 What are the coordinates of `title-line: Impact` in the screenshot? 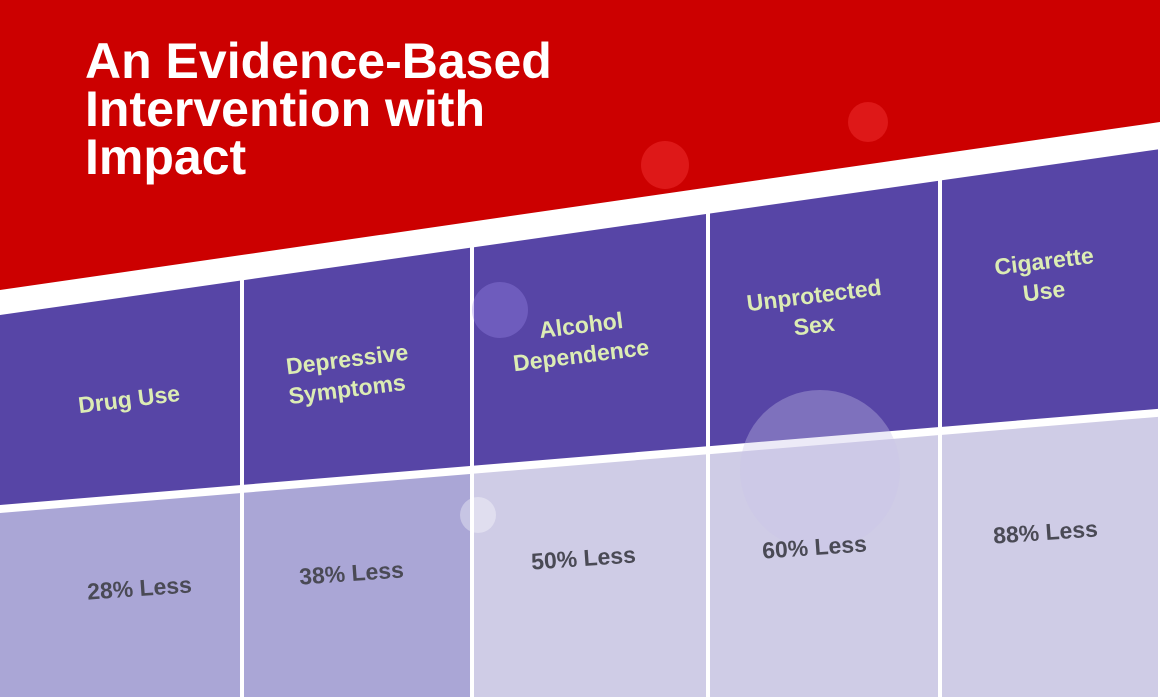 It's located at (166, 157).